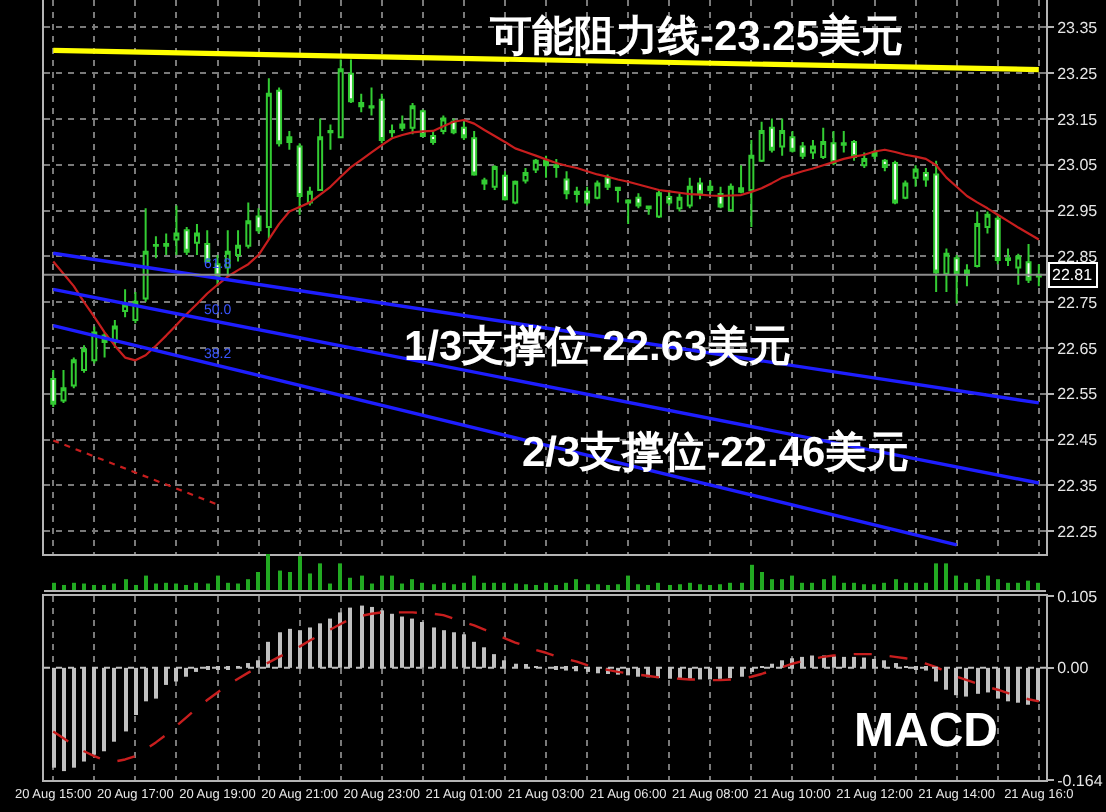 The image size is (1106, 812). What do you see at coordinates (1078, 211) in the screenshot?
I see `y-tick-label: 22.95` at bounding box center [1078, 211].